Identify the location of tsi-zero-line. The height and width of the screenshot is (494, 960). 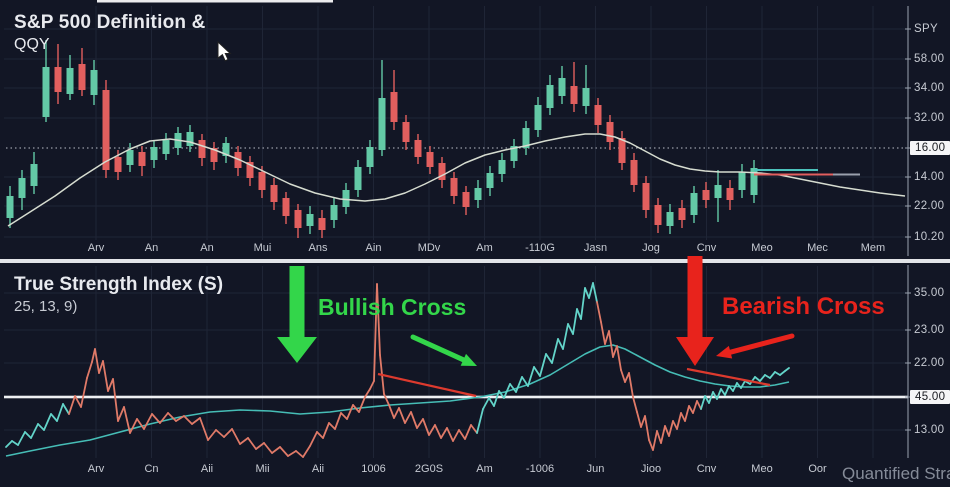
(456, 397).